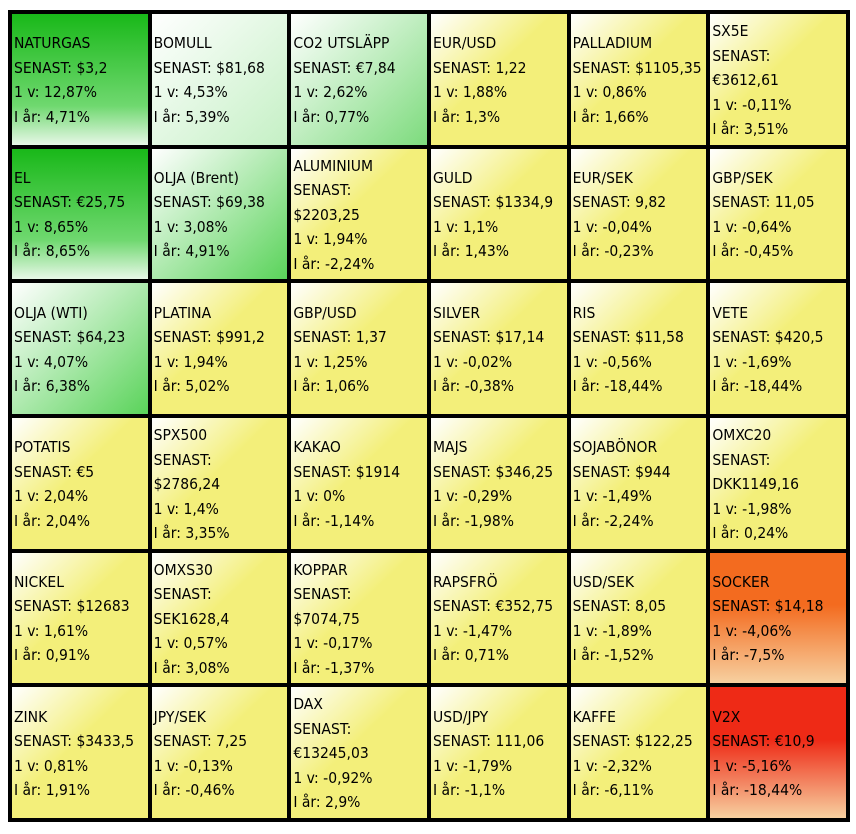 The height and width of the screenshot is (834, 856). I want to click on latest-price: SEK1628,4, so click(191, 618).